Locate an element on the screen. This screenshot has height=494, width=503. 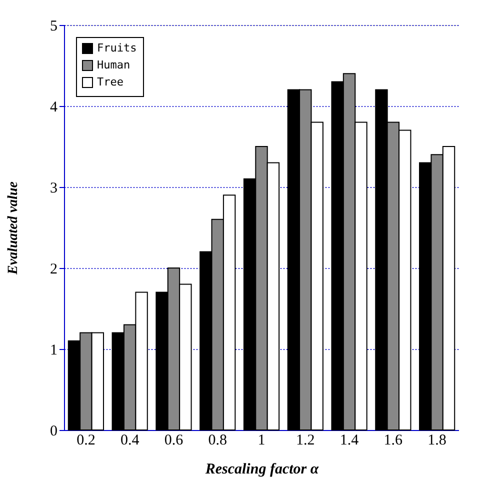
x-tick-label: 1.2 is located at coordinates (305, 440).